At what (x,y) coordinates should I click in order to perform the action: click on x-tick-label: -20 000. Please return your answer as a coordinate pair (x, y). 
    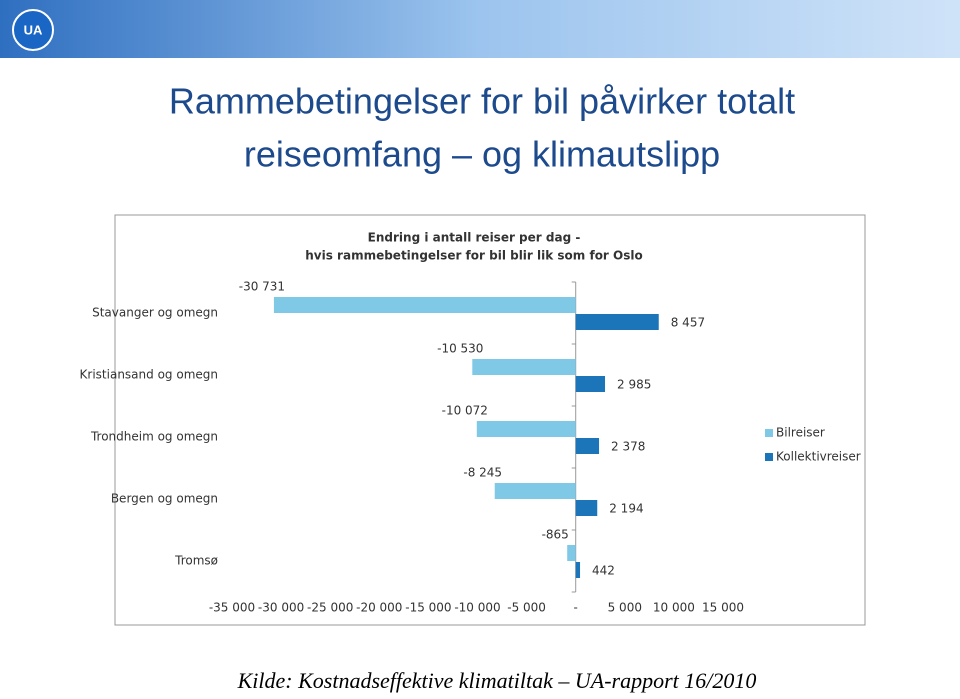
    Looking at the image, I should click on (379, 608).